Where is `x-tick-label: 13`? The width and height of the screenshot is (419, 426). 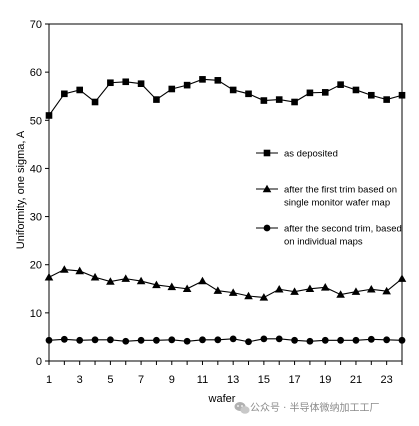
x-tick-label: 13 is located at coordinates (233, 380).